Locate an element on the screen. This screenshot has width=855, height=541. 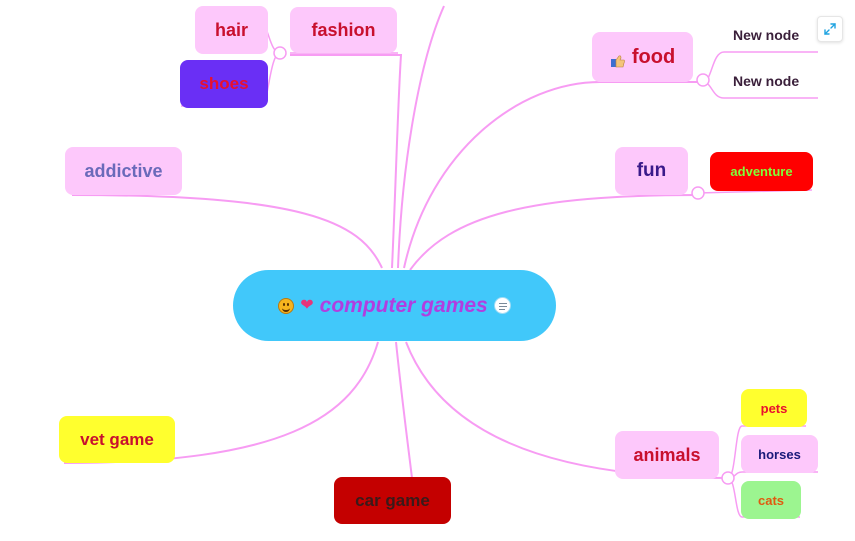
node-cats-label: cats is located at coordinates (771, 500).